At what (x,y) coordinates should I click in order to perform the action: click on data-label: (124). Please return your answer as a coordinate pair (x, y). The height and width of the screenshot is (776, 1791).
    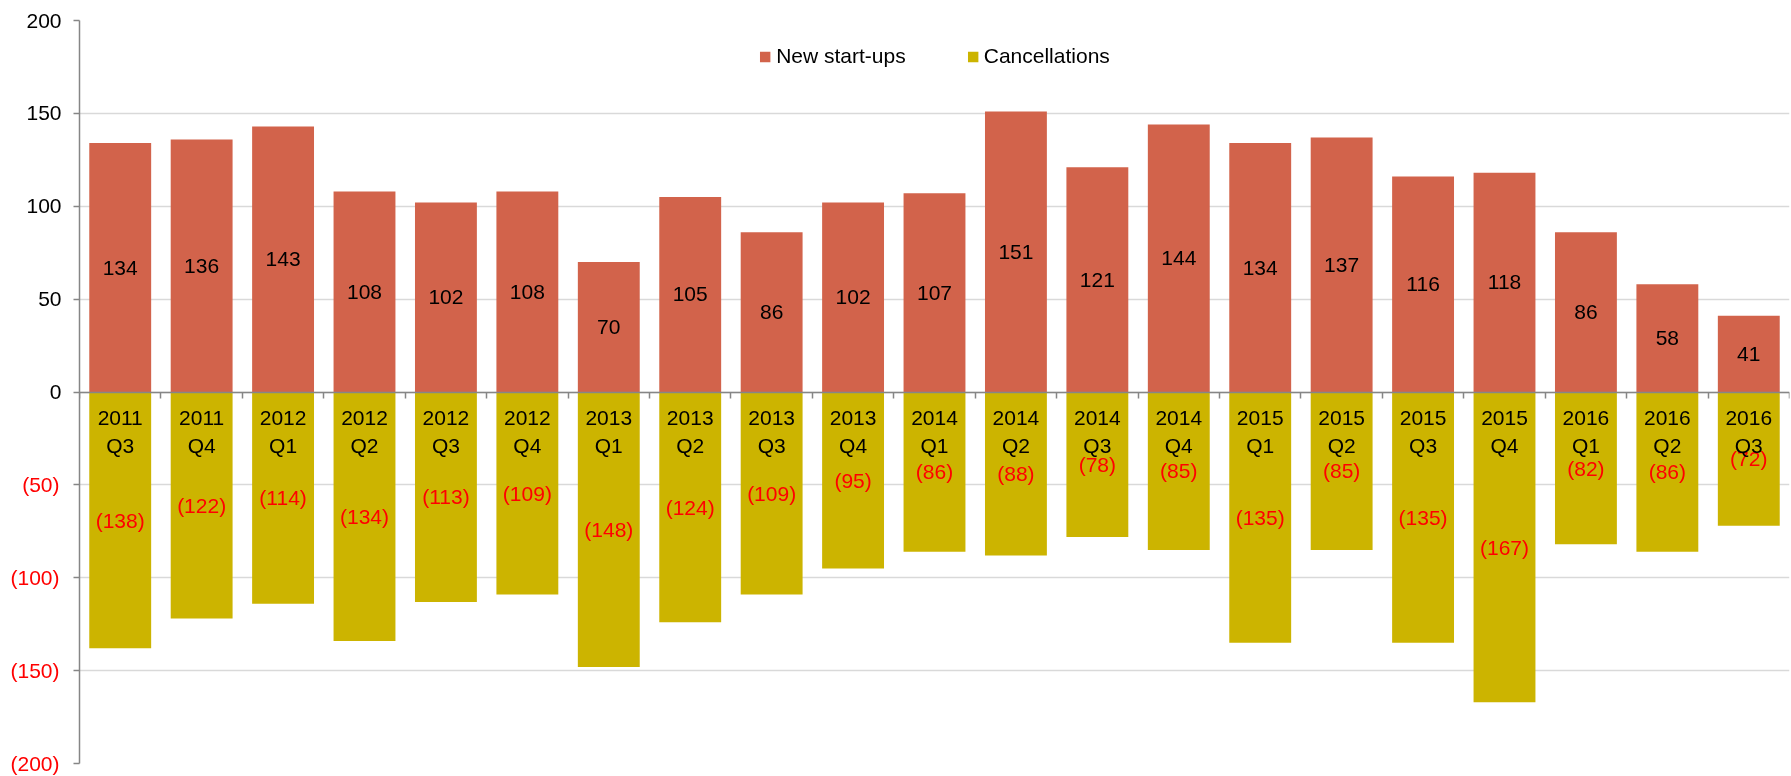
    Looking at the image, I should click on (690, 507).